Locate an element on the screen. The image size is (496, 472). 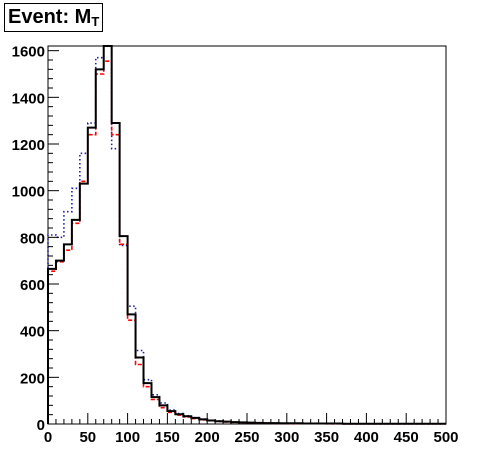
y-tick-label: 1000 is located at coordinates (28, 192).